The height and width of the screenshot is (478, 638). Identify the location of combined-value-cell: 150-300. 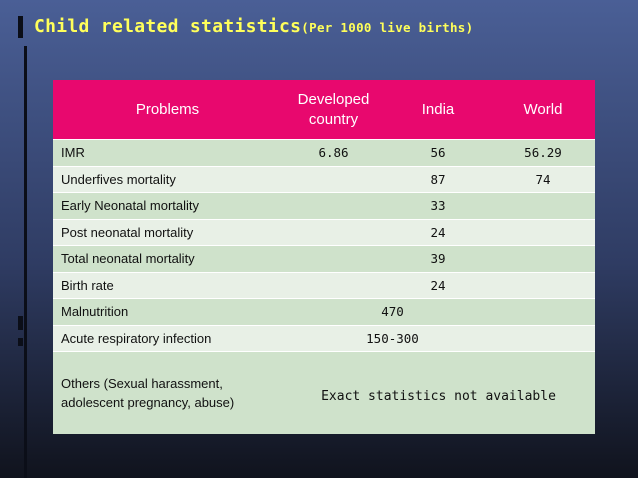
(438, 338).